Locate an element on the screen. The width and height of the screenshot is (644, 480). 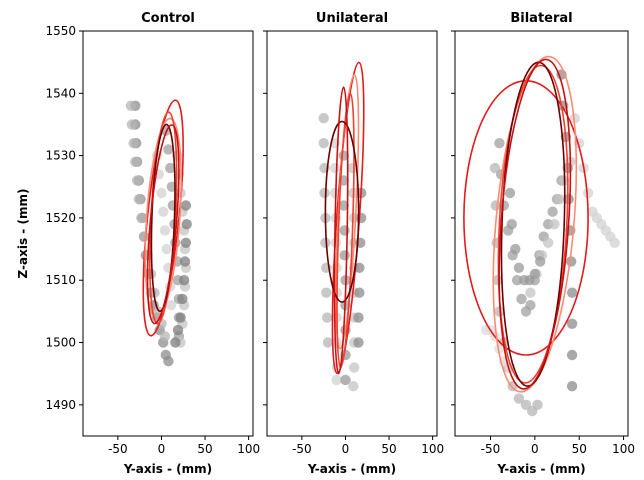
y-tick-label: 1550 is located at coordinates (60, 31).